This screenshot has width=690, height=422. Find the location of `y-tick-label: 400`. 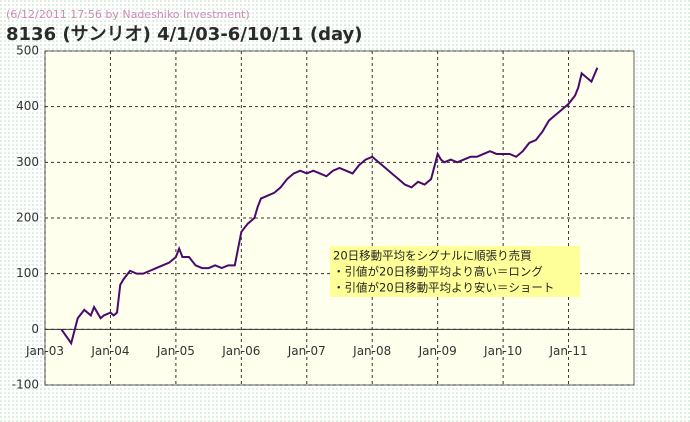

y-tick-label: 400 is located at coordinates (27, 106).